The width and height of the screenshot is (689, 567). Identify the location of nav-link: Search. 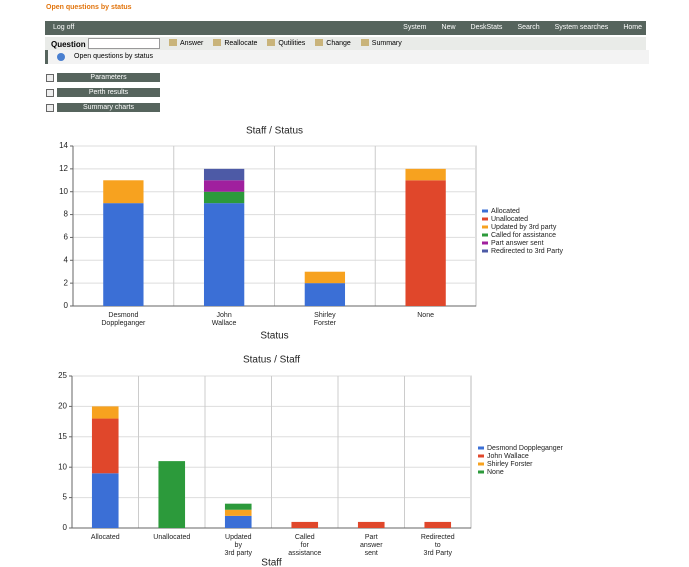
(528, 27).